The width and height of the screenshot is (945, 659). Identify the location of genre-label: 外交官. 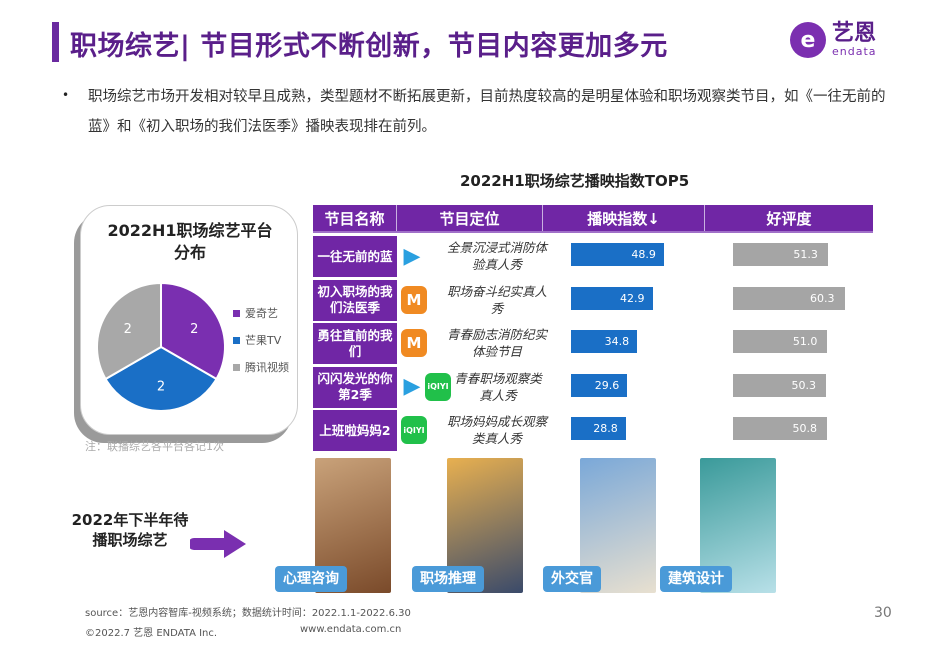
(572, 579).